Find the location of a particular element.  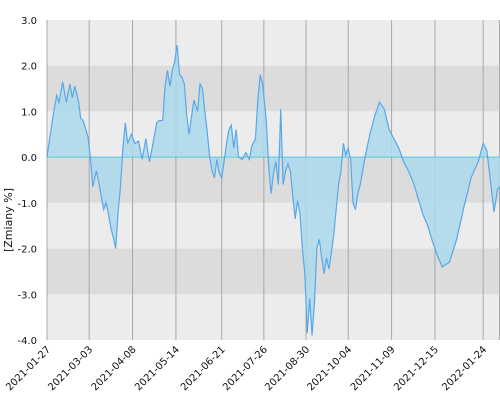

x-tick-label: 2021-03-03 is located at coordinates (70, 368).